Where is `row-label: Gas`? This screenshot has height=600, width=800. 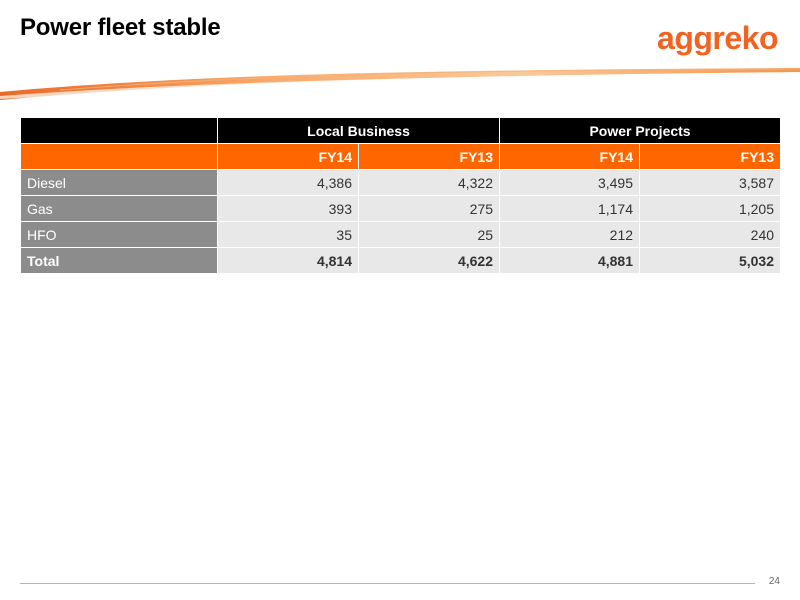
row-label: Gas is located at coordinates (119, 208).